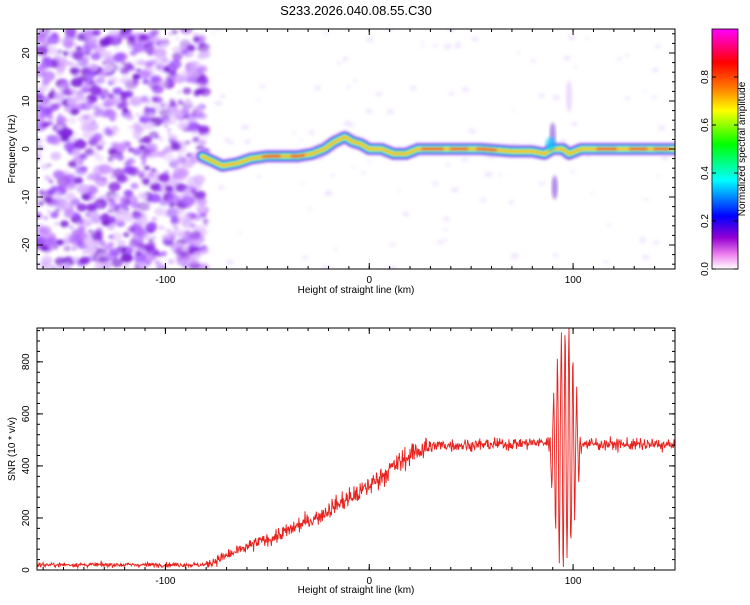 The width and height of the screenshot is (750, 605). What do you see at coordinates (26, 465) in the screenshot?
I see `y-tick-label: 400` at bounding box center [26, 465].